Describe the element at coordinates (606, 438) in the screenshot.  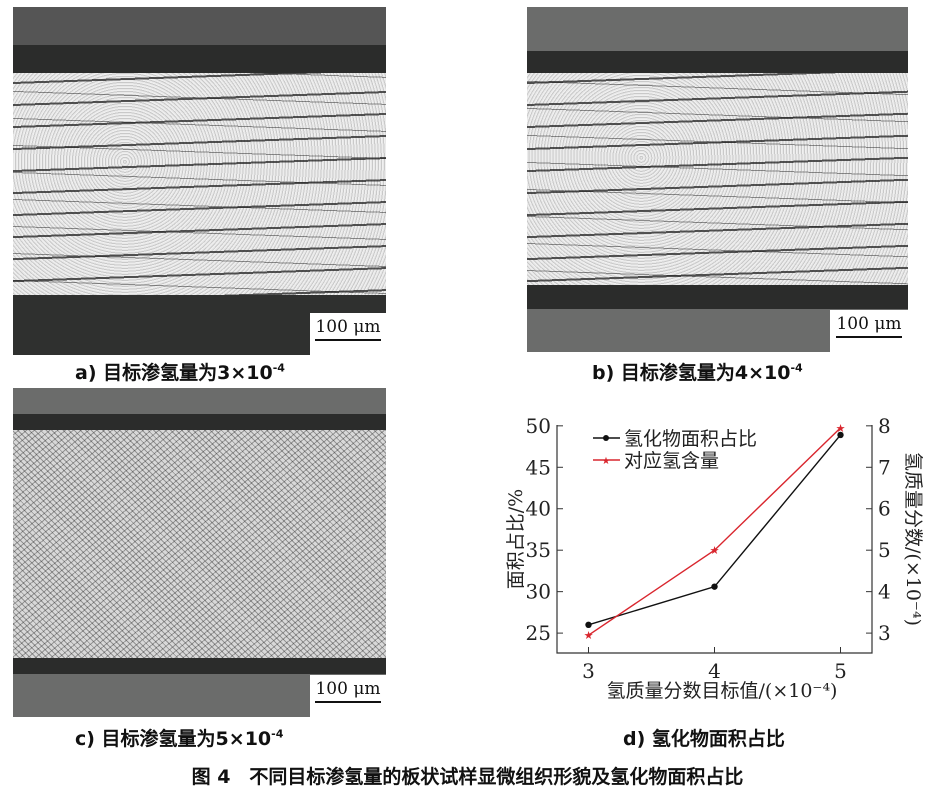
I see `legend-marker` at that location.